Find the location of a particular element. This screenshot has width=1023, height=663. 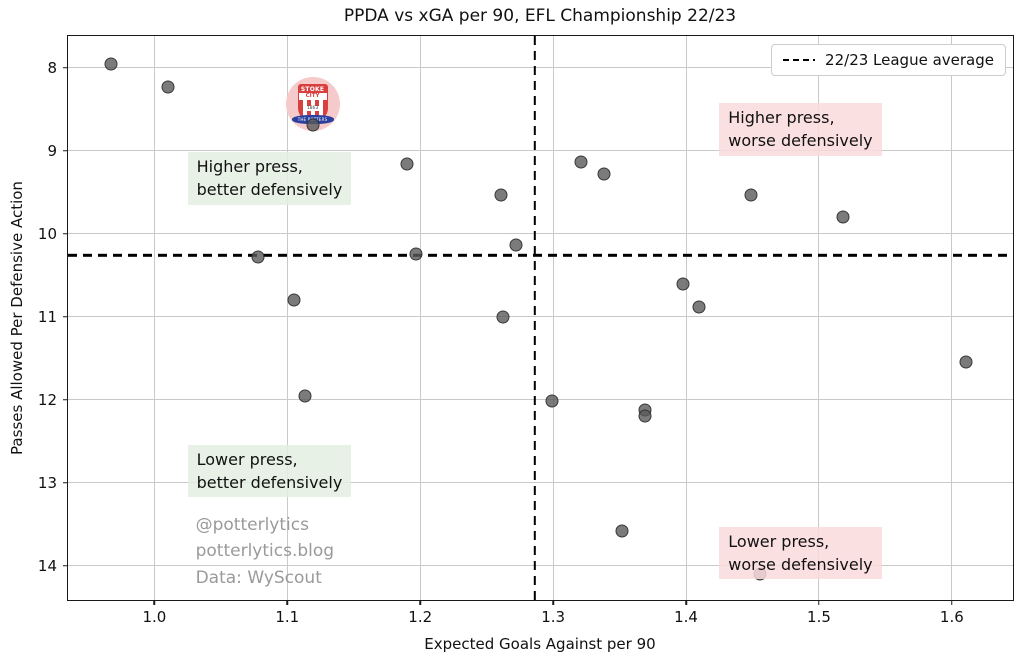

stoke-crest-year: 1863 is located at coordinates (312, 109).